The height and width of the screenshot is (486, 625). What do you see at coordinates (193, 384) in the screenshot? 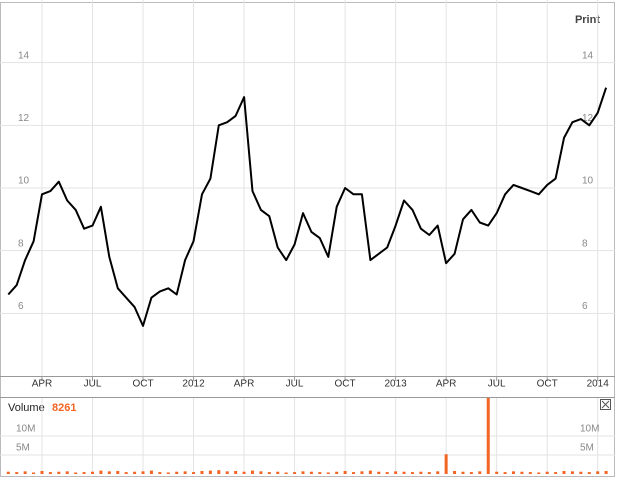
I see `x-tick-label: 2012` at bounding box center [193, 384].